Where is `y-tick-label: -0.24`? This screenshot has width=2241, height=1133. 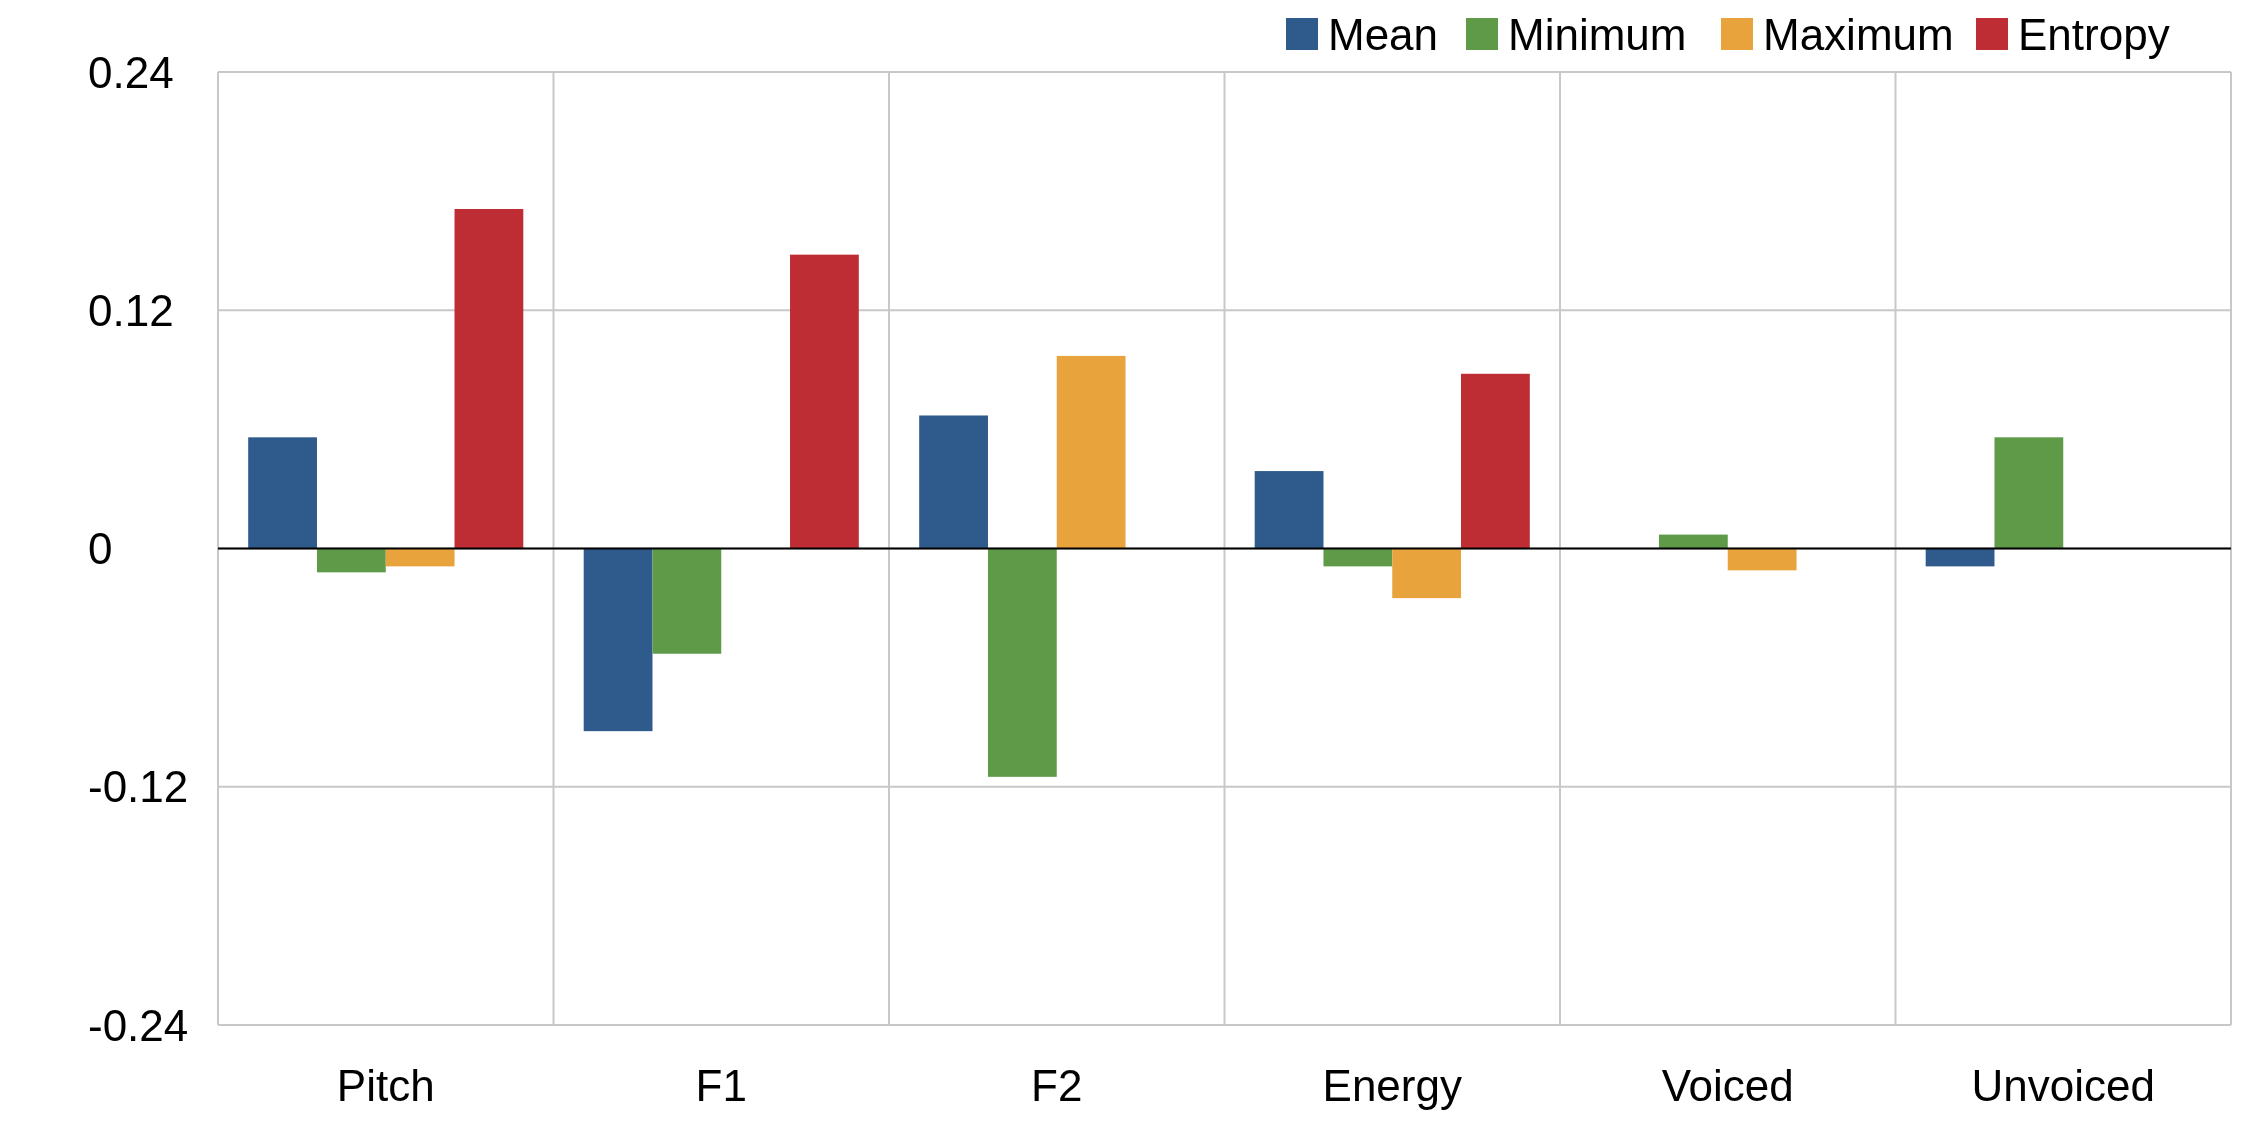 y-tick-label: -0.24 is located at coordinates (138, 1025).